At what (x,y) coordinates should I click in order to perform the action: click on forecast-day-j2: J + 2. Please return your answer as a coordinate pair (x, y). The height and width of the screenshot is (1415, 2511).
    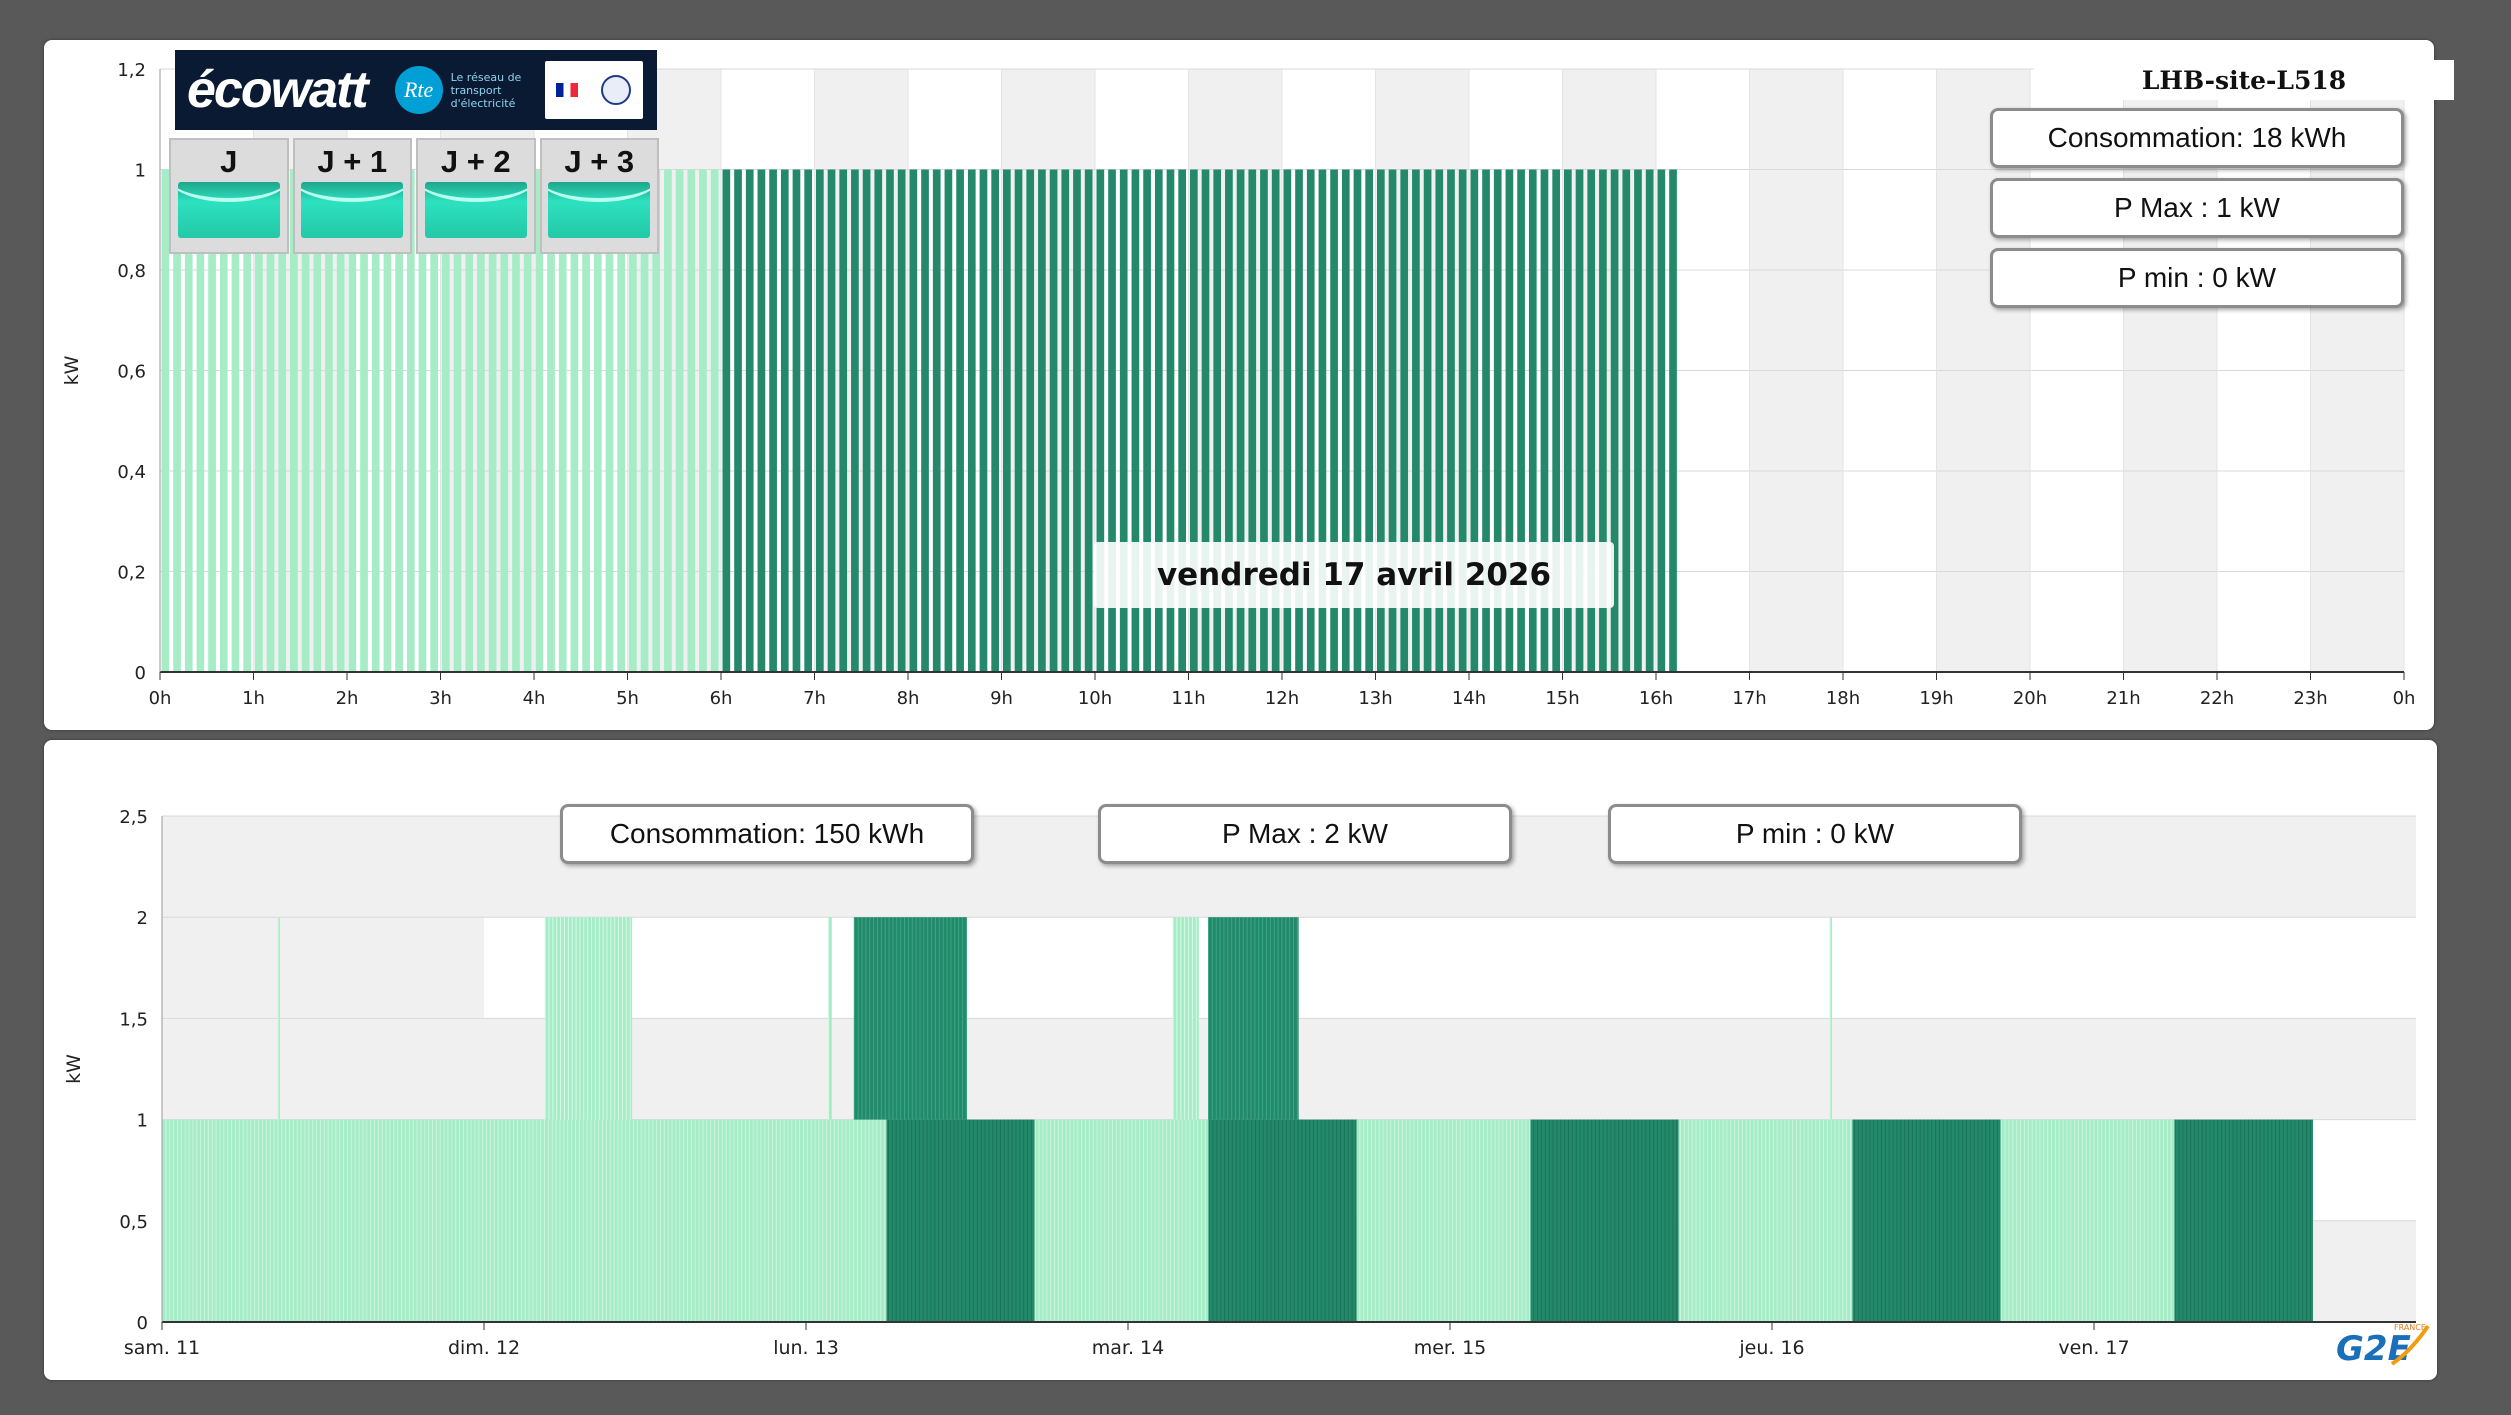
    Looking at the image, I should click on (476, 196).